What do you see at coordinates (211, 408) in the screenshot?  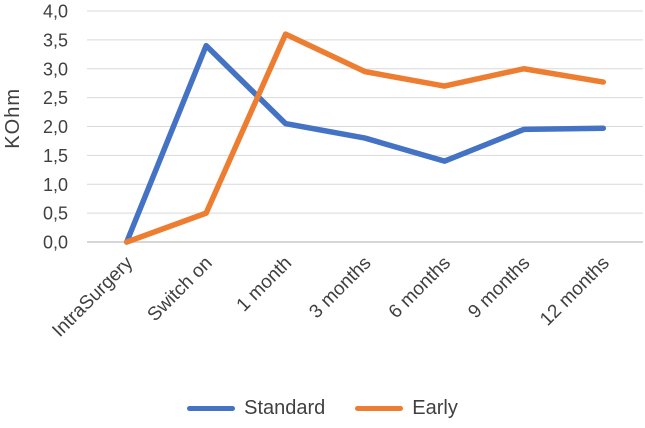 I see `standard-series-swatch` at bounding box center [211, 408].